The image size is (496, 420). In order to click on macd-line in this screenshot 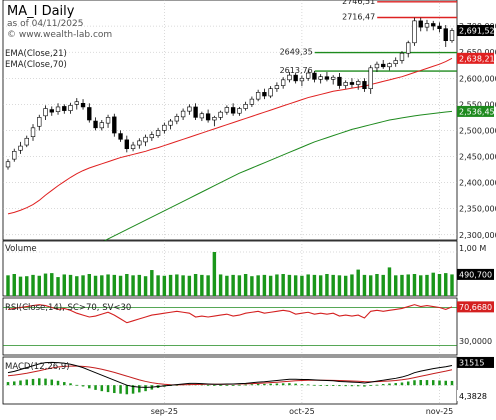, I will do `click(230, 374)`.